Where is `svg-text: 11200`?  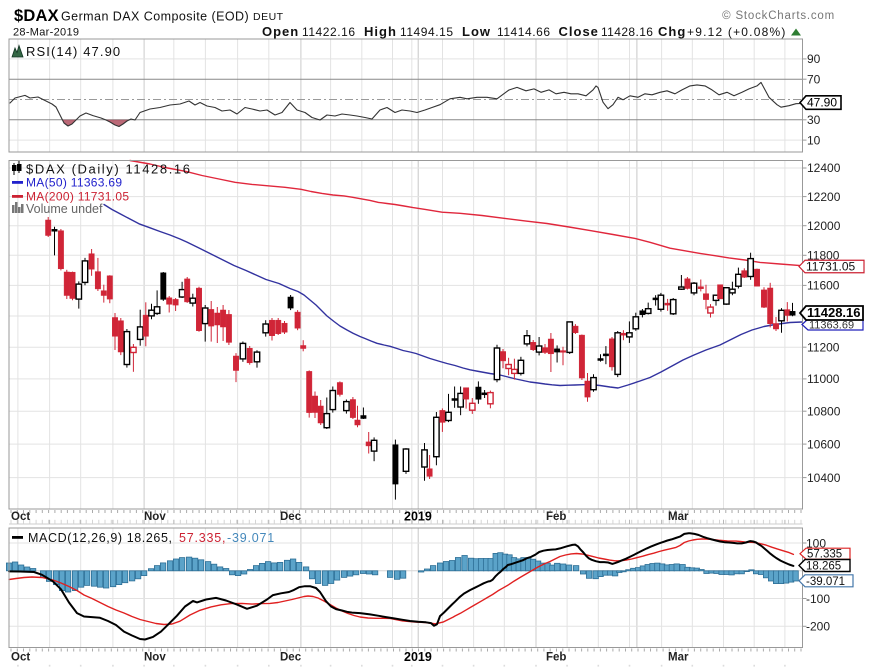 svg-text: 11200 is located at coordinates (823, 347).